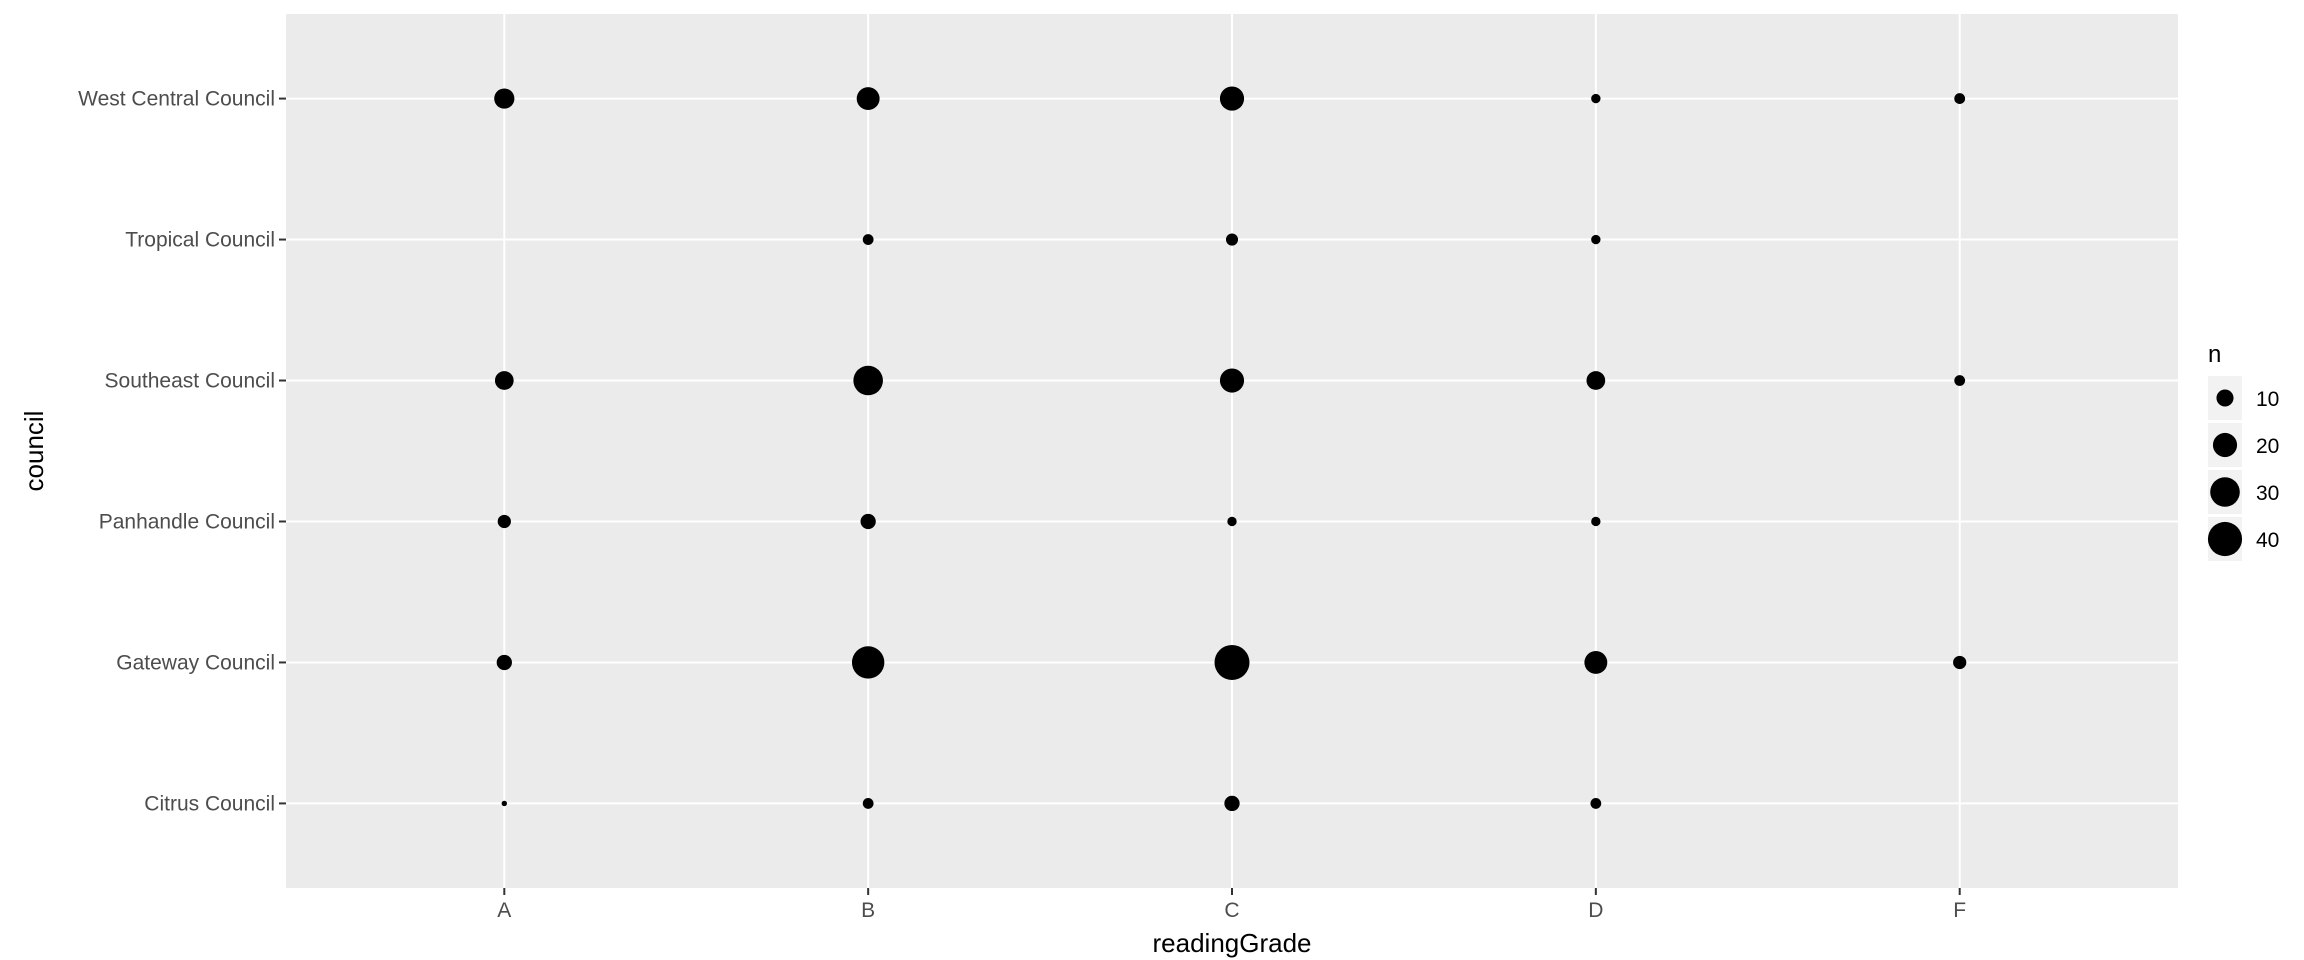 The width and height of the screenshot is (2304, 960). I want to click on x-tick-label-f: F, so click(1959, 910).